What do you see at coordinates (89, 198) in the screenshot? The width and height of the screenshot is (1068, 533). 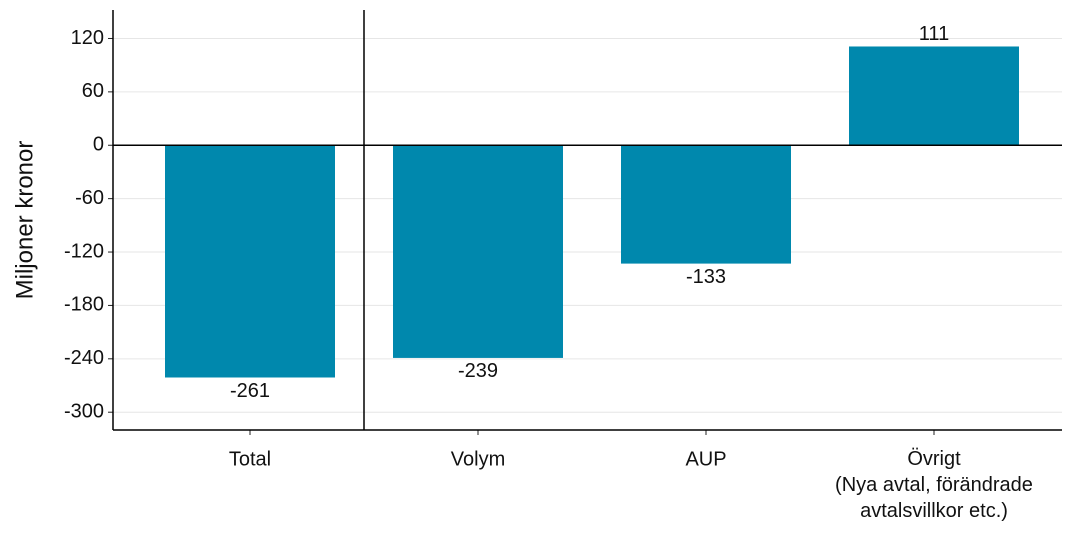 I see `y-tick-label: -60` at bounding box center [89, 198].